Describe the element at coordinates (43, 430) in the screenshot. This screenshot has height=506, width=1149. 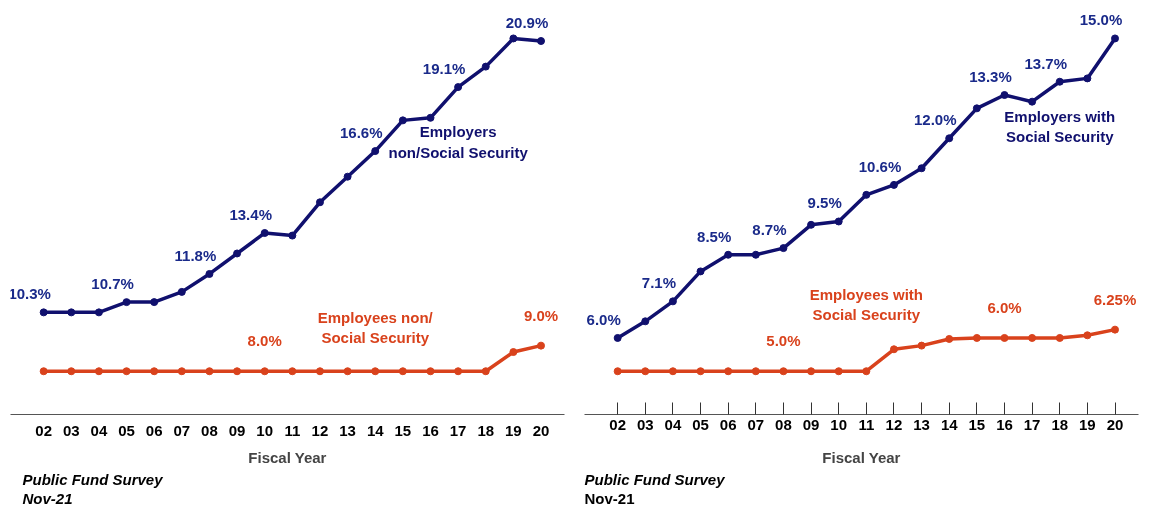
I see `x-tick-label: 02` at that location.